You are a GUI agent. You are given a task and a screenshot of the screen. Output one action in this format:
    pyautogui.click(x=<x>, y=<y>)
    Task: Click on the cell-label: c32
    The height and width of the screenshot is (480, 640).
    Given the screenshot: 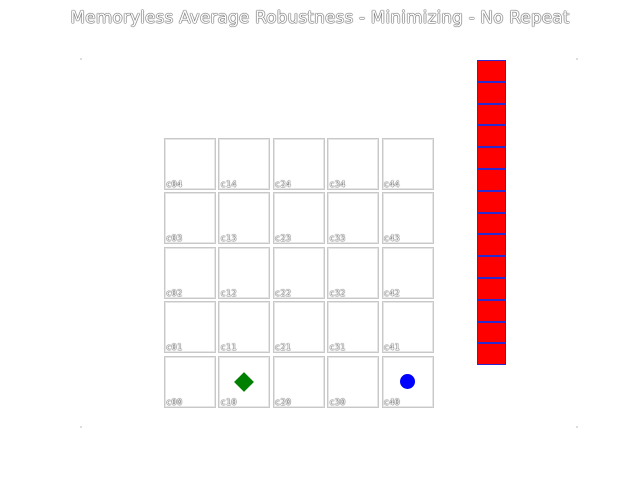 What is the action you would take?
    pyautogui.click(x=337, y=293)
    